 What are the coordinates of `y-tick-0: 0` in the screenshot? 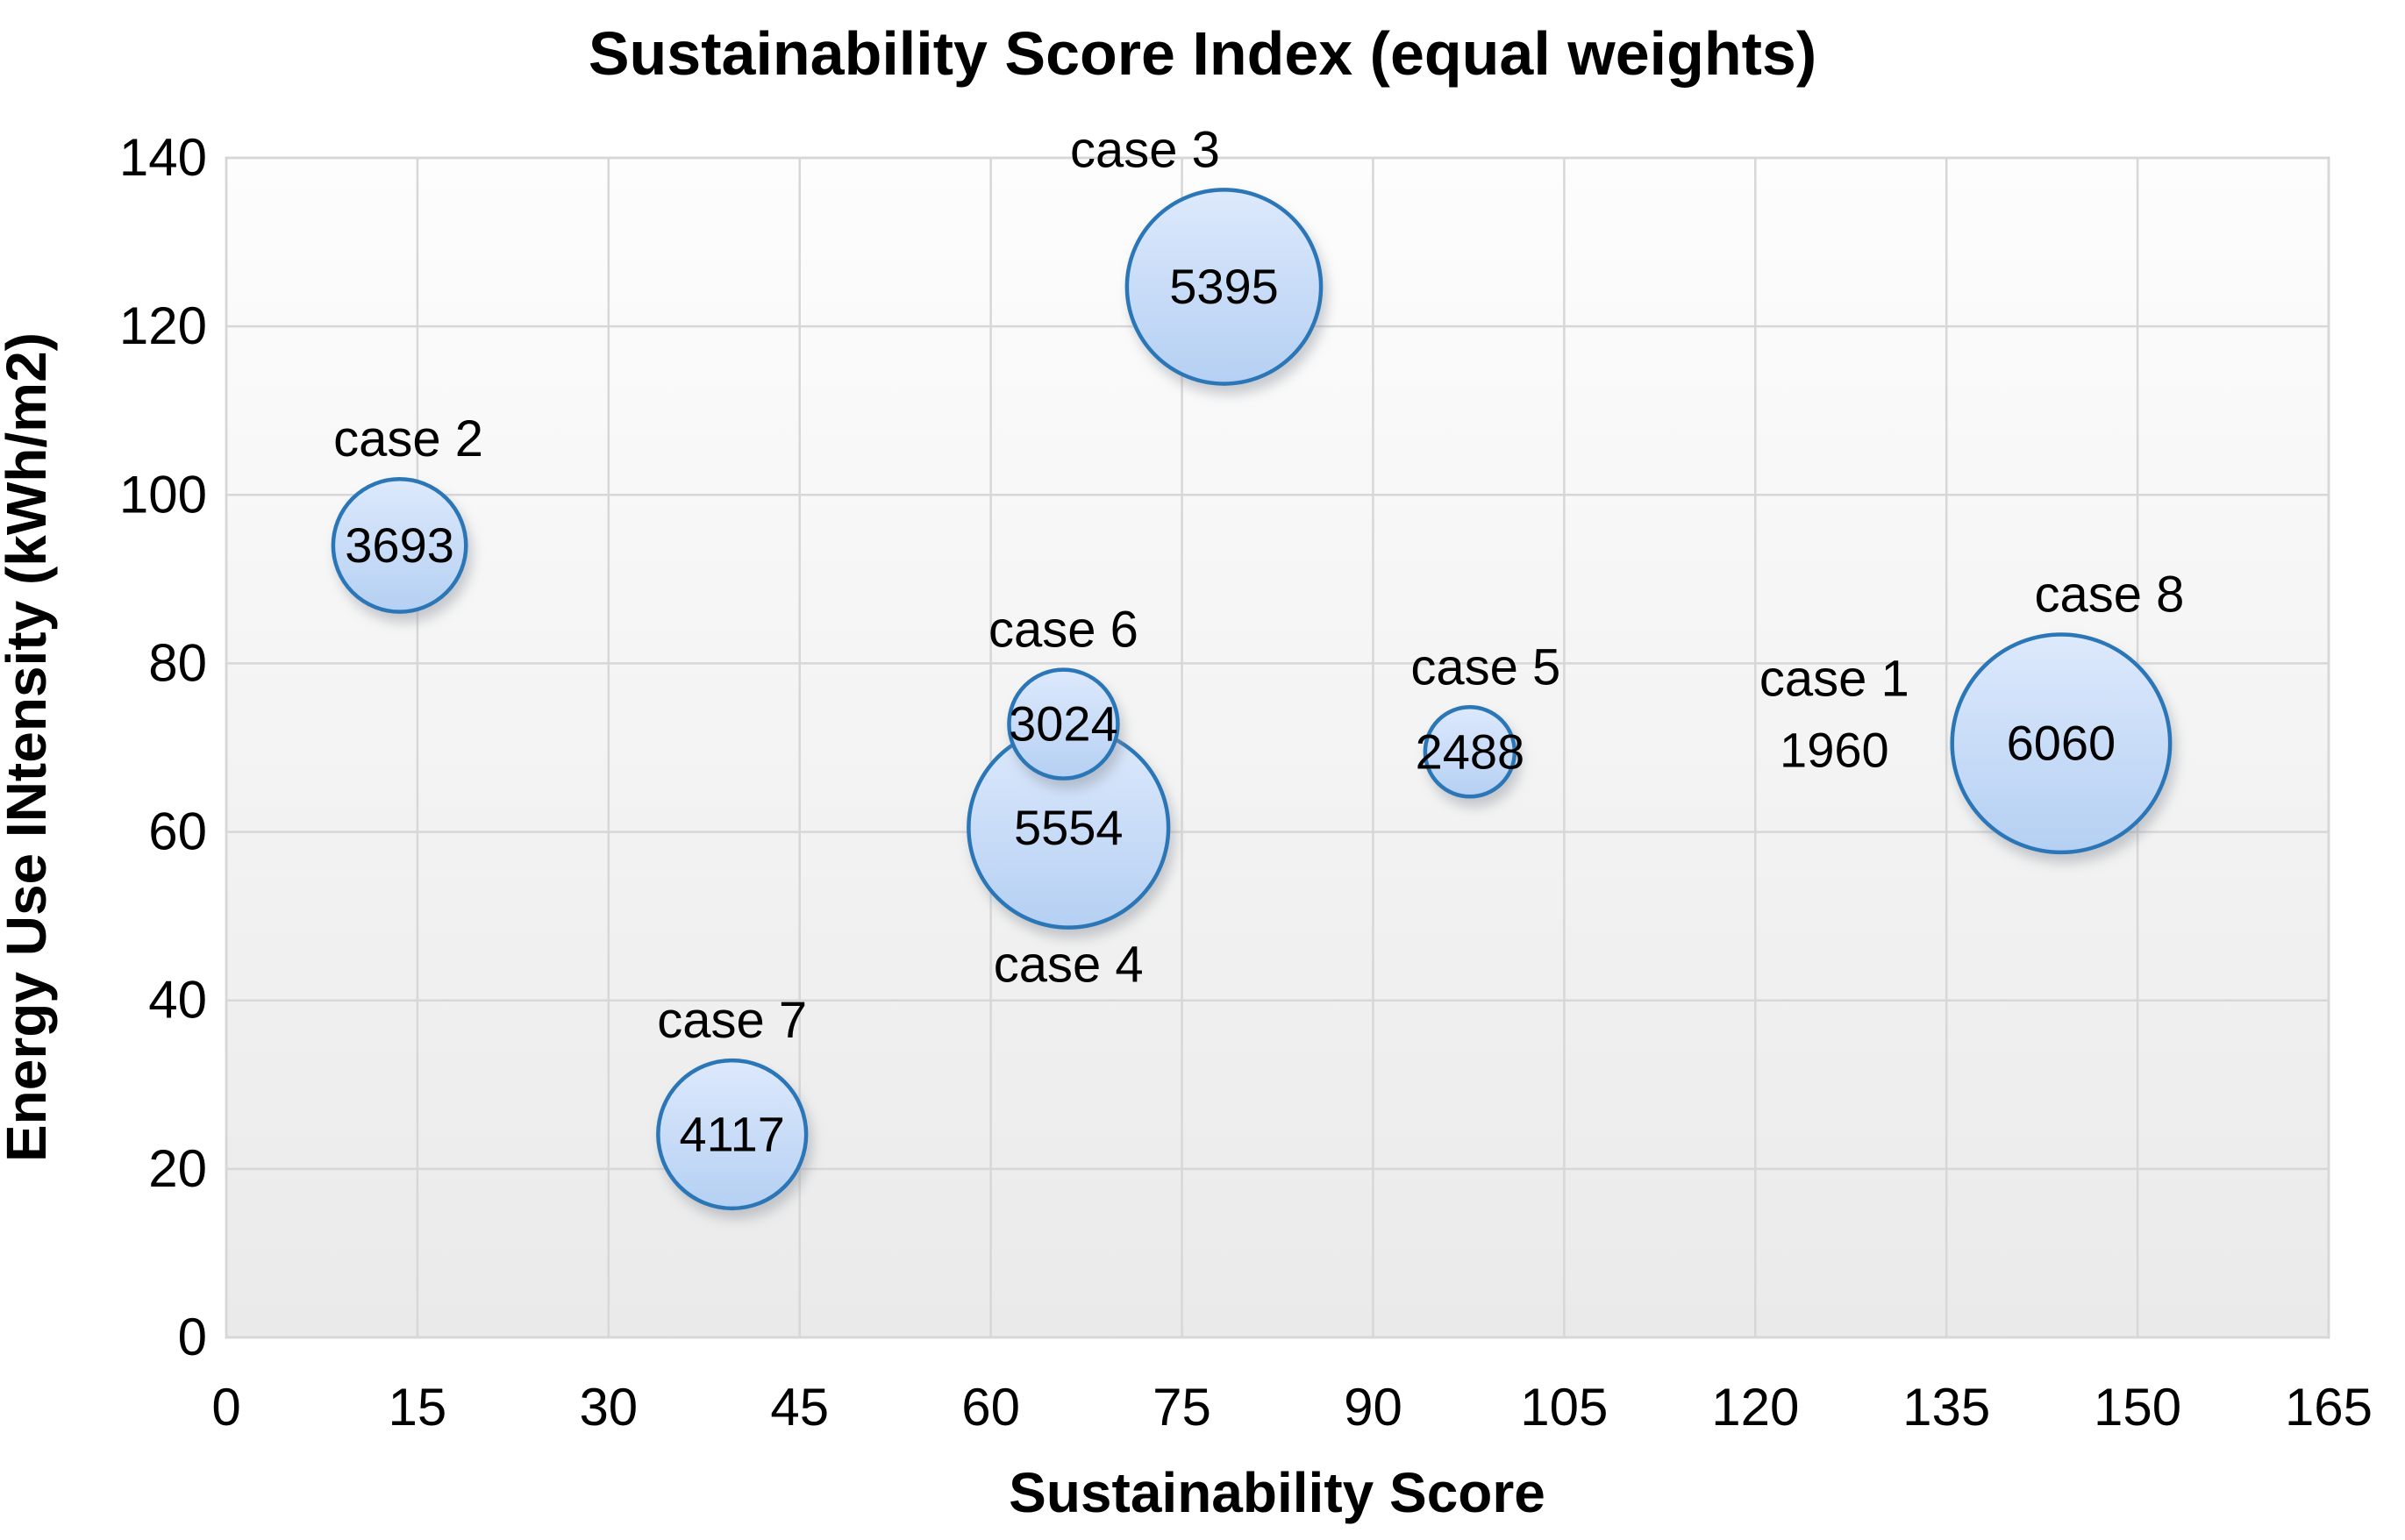 It's located at (192, 1337).